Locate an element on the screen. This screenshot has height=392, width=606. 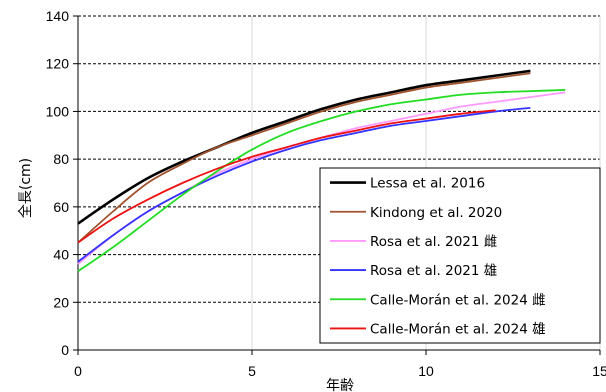
x-axis-title: 年齢 is located at coordinates (340, 385).